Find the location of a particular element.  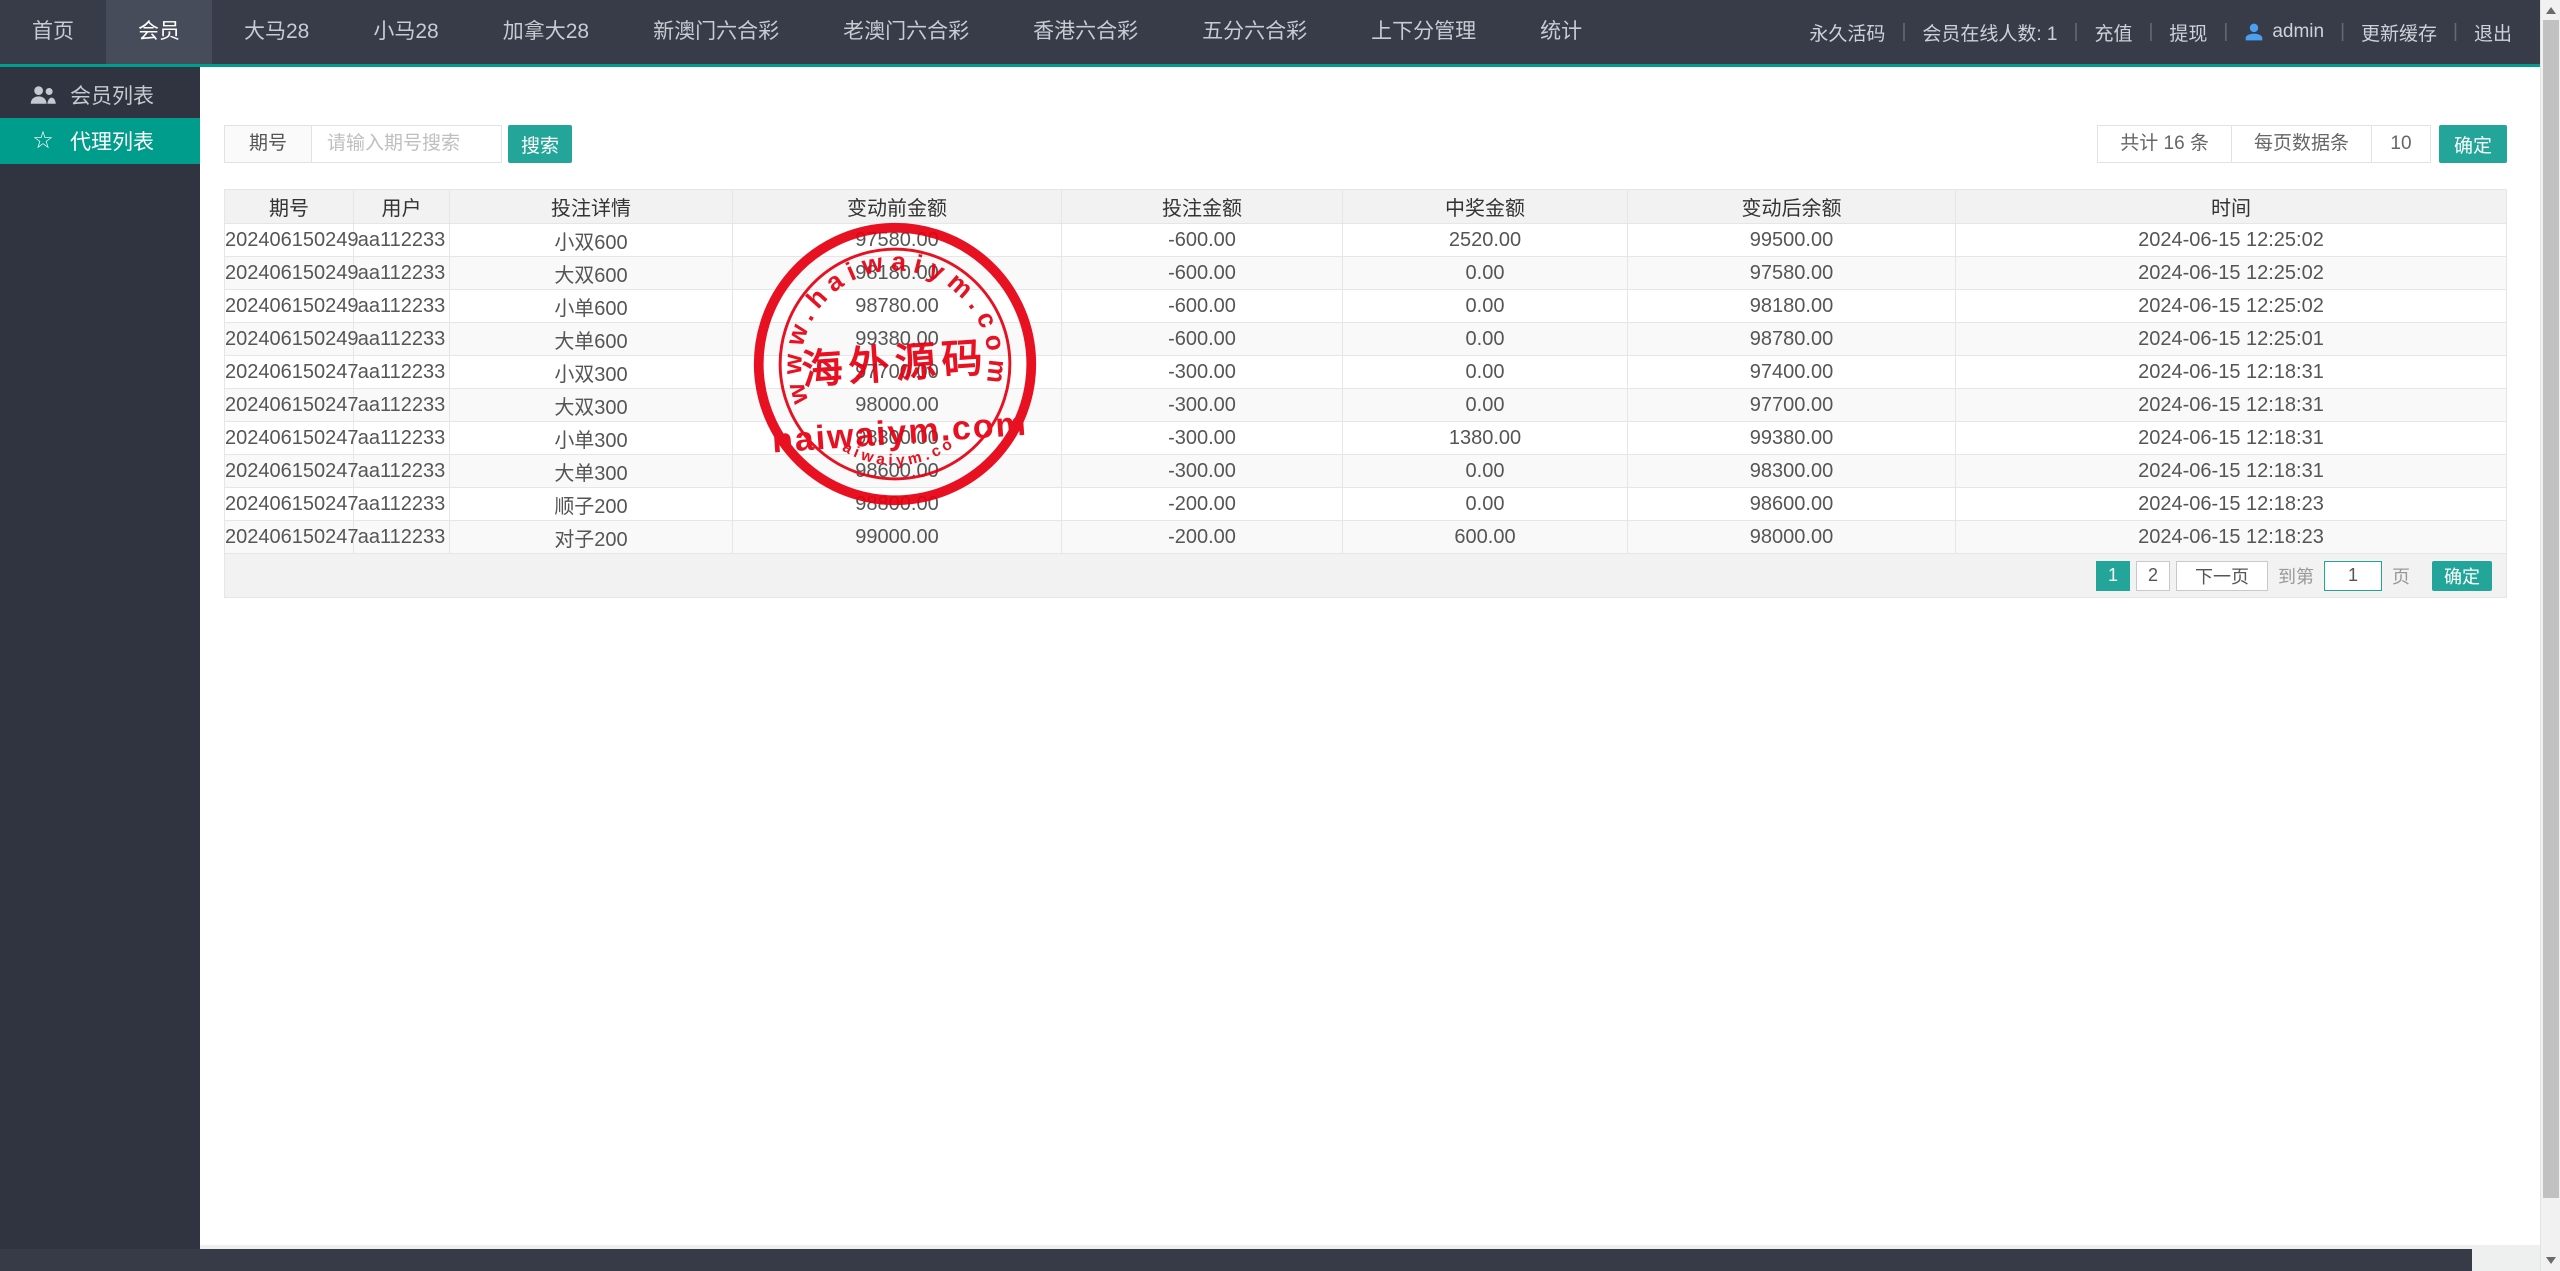

cell-bet-detail: 小双600 is located at coordinates (591, 240).